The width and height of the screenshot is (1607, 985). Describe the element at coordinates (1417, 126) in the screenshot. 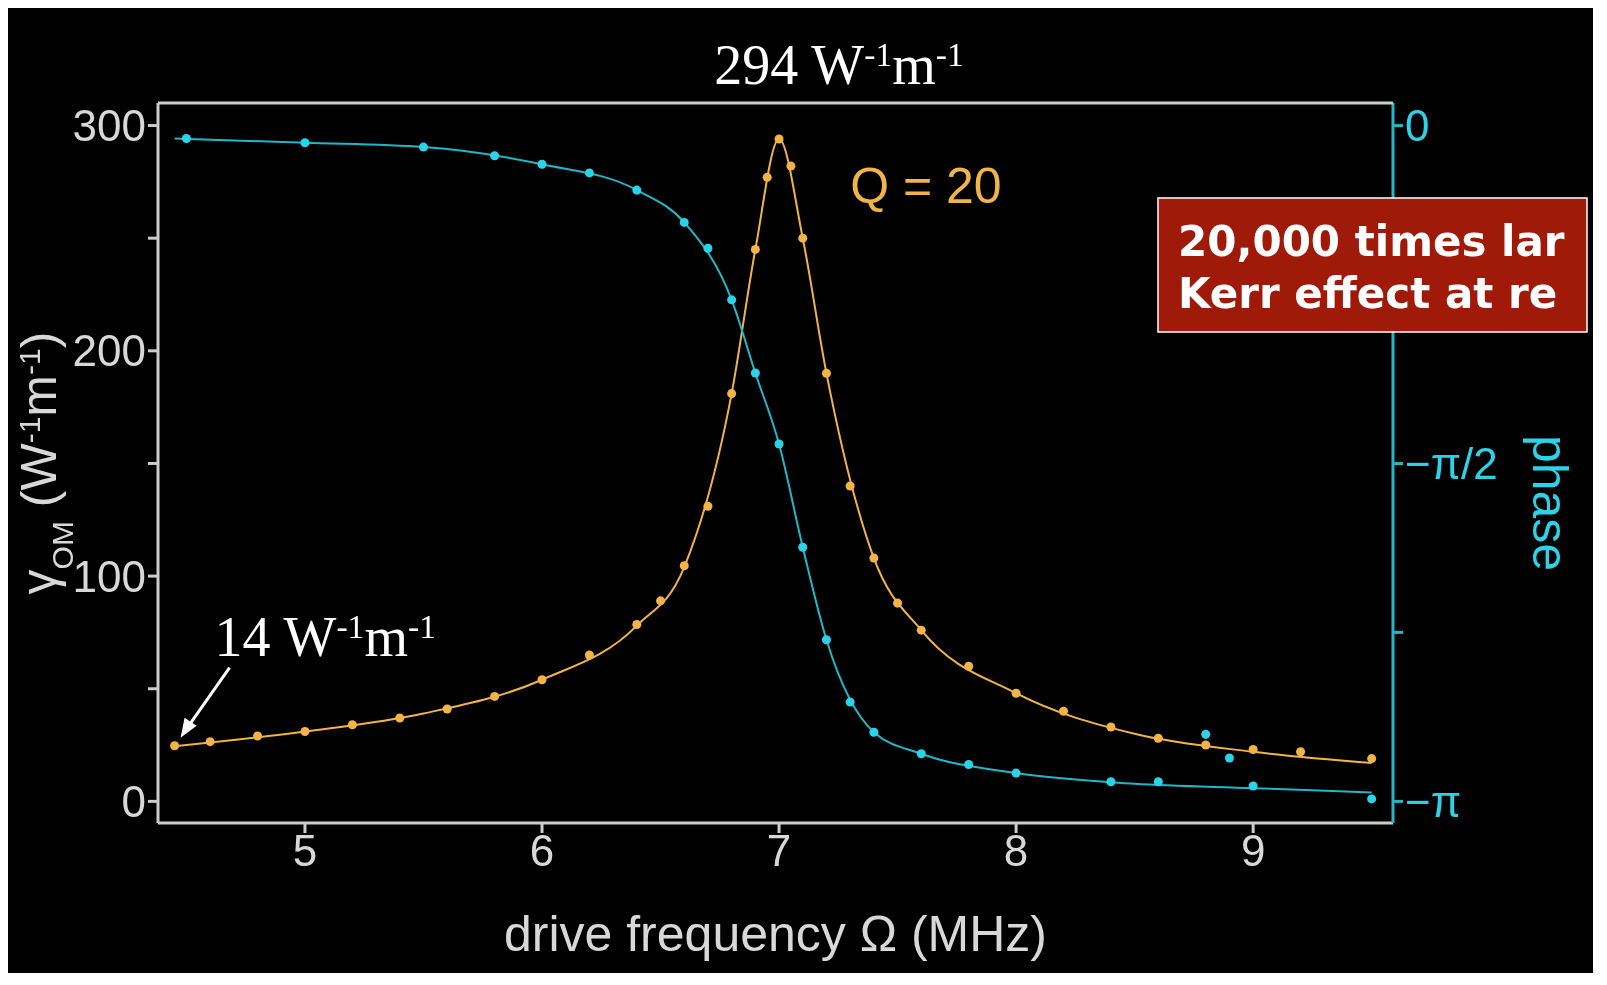

I see `y2-tick-label: 0` at that location.